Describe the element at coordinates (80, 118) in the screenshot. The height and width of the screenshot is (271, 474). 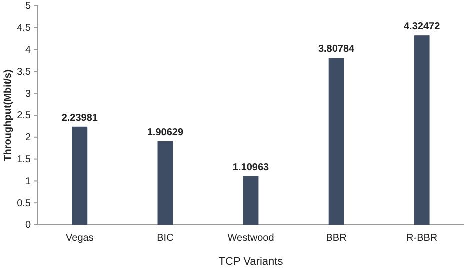
I see `data-label: 2.23981` at that location.